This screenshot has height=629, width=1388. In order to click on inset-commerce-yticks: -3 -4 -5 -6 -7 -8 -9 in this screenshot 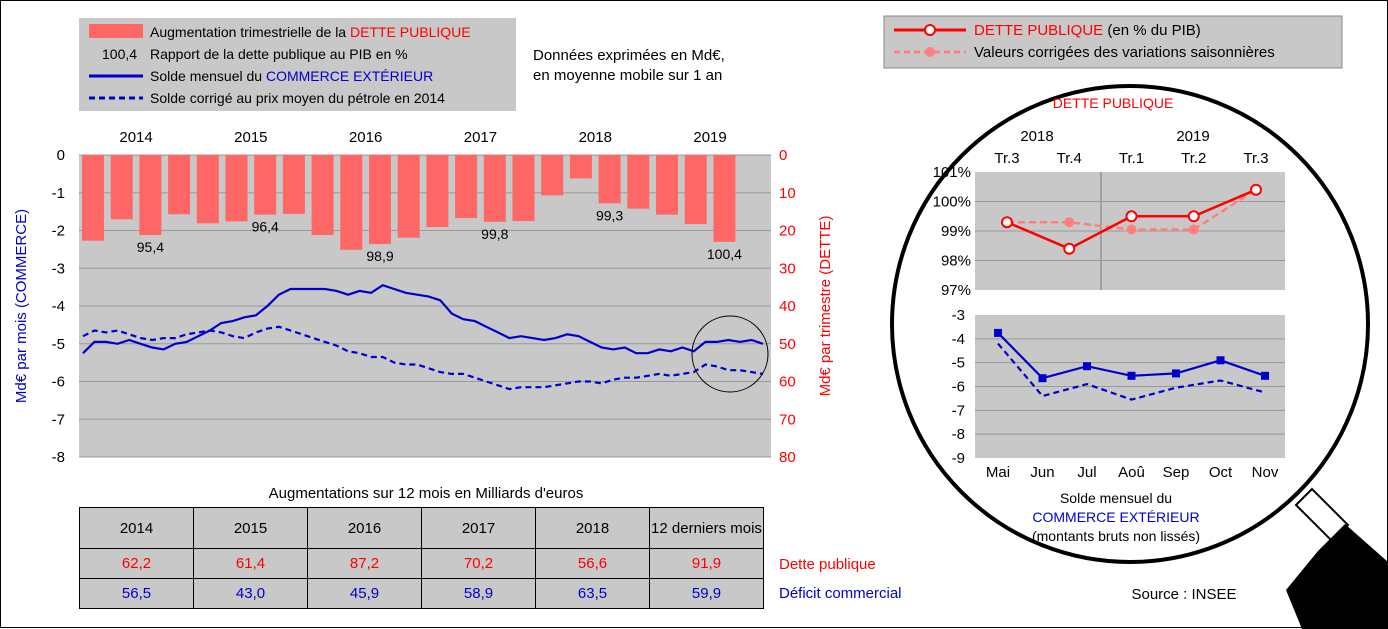, I will do `click(958, 387)`.